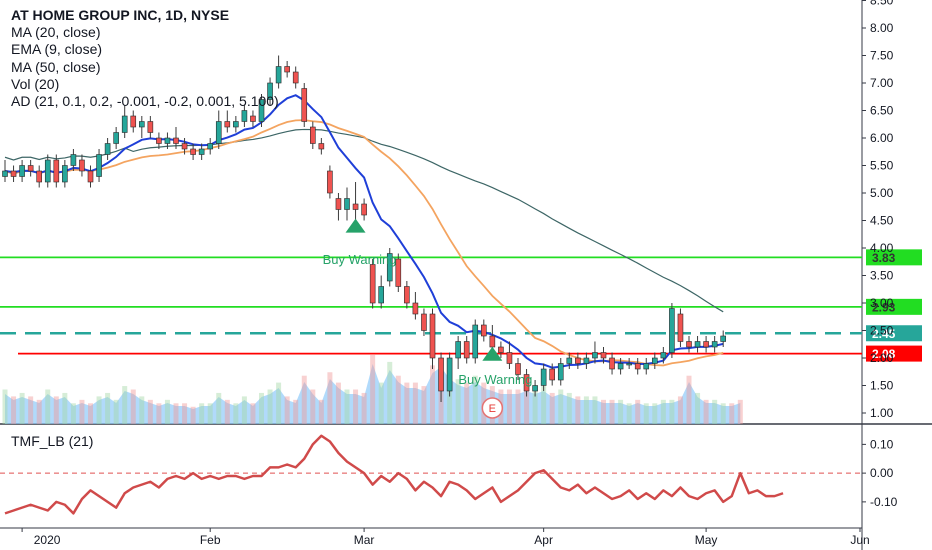 This screenshot has width=932, height=550. I want to click on x-tick-label: 2020, so click(47, 540).